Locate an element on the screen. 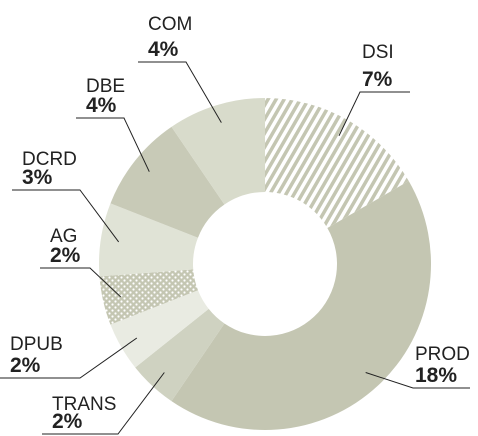 Image resolution: width=478 pixels, height=436 pixels. segment-name: DPUB is located at coordinates (36, 344).